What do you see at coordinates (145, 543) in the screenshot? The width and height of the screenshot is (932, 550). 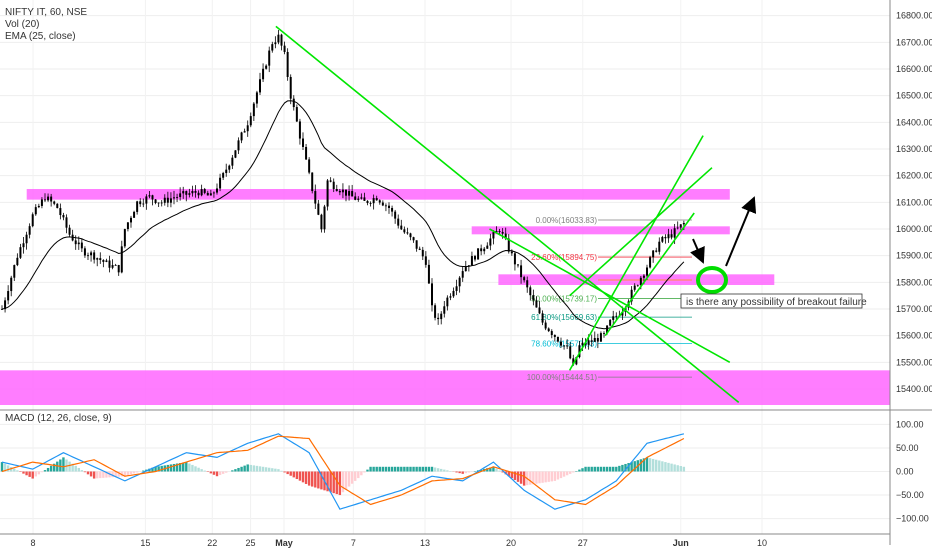 I see `time-tick-label: 15` at bounding box center [145, 543].